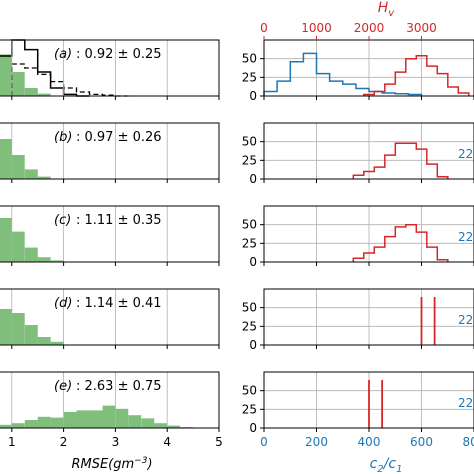  I want to click on bottom-right-axis-label: c2/c1, so click(386, 465).